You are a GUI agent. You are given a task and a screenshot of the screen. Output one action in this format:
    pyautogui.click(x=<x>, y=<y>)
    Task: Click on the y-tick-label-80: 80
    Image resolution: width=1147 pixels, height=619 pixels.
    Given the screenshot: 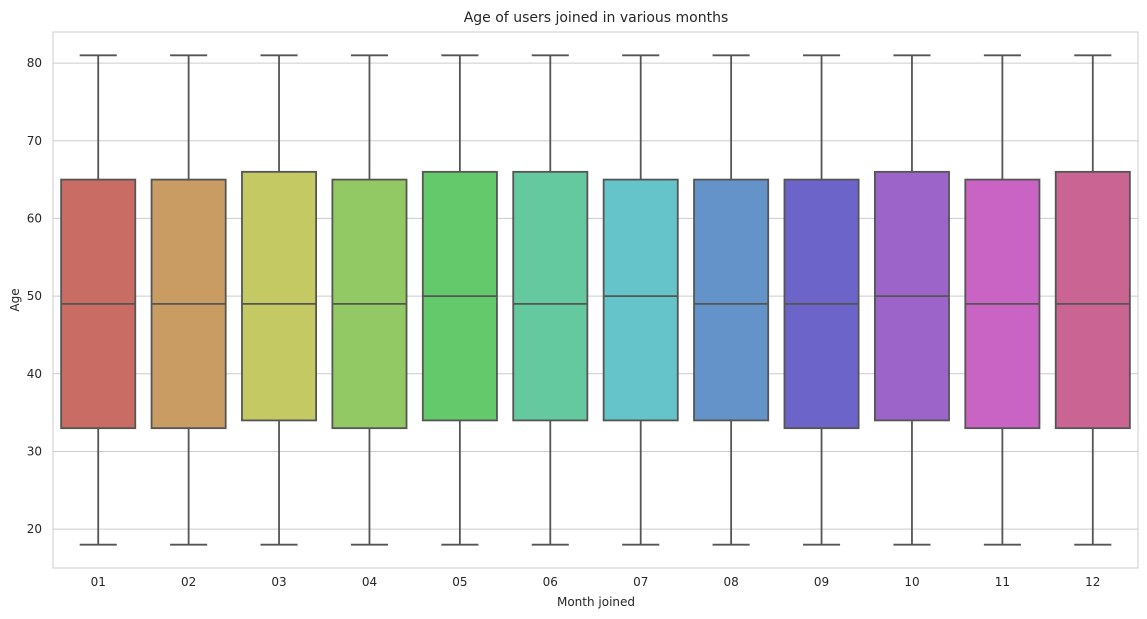 What is the action you would take?
    pyautogui.click(x=34, y=63)
    